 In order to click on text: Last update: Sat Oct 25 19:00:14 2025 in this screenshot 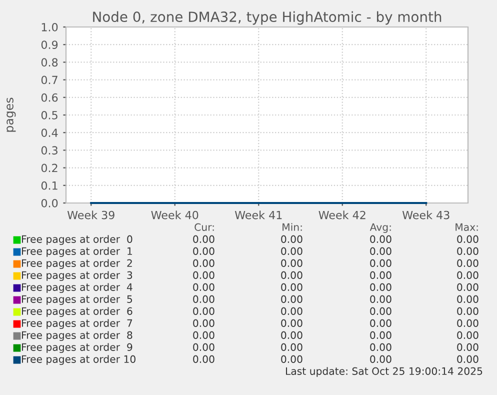, I will do `click(384, 372)`.